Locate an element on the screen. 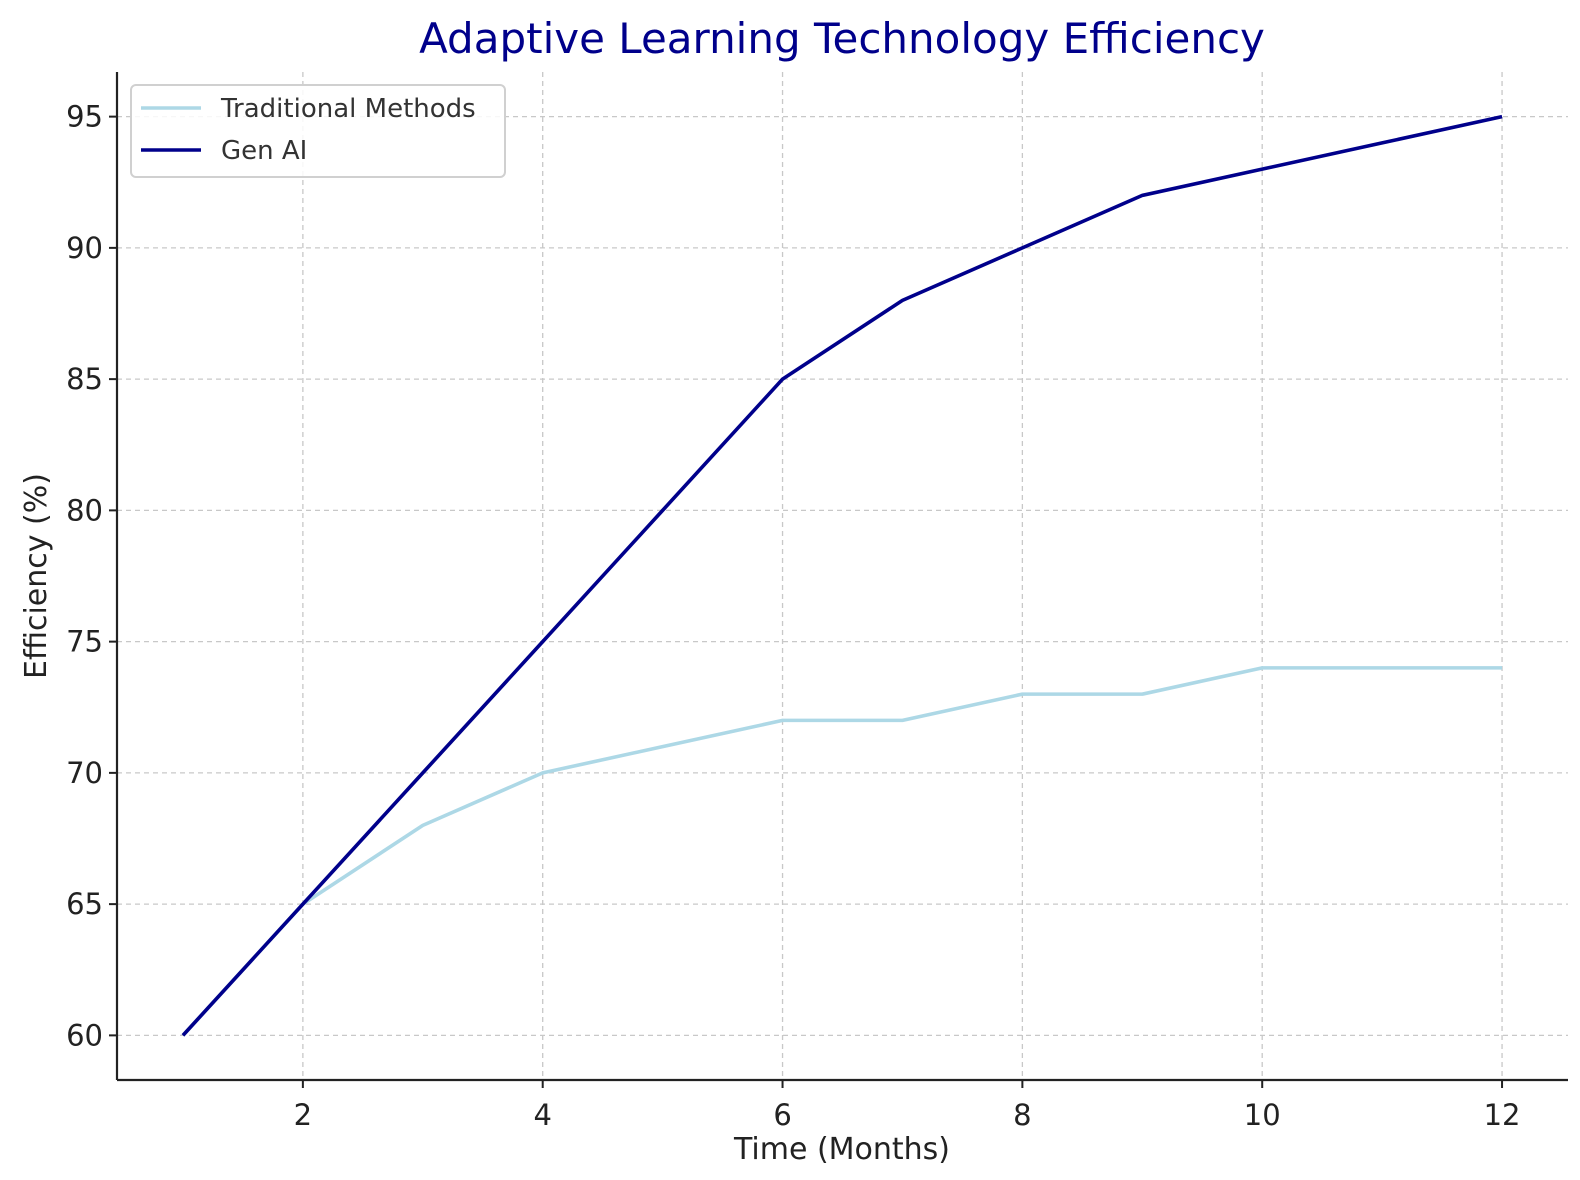 The image size is (1580, 1180). y-ticks: 60 65 70 75 80 85 90 95 is located at coordinates (91, 576).